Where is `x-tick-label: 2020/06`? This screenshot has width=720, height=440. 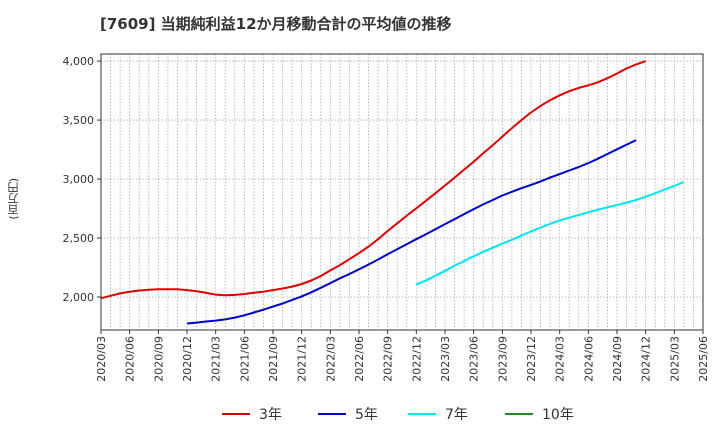
x-tick-label: 2020/06 is located at coordinates (130, 359).